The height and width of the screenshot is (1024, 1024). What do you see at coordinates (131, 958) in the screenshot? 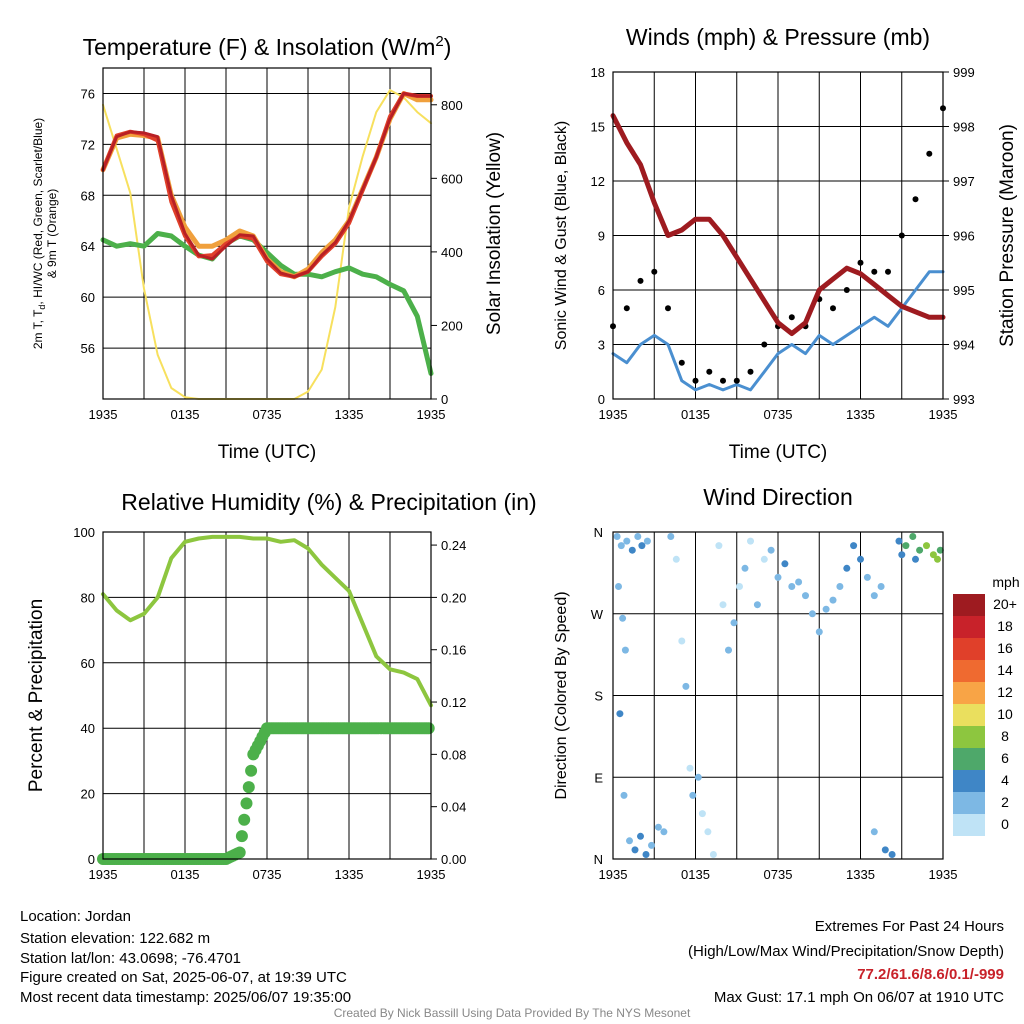
I see `latlon-text: Station lat/lon: 43.0698; -76.4701` at bounding box center [131, 958].